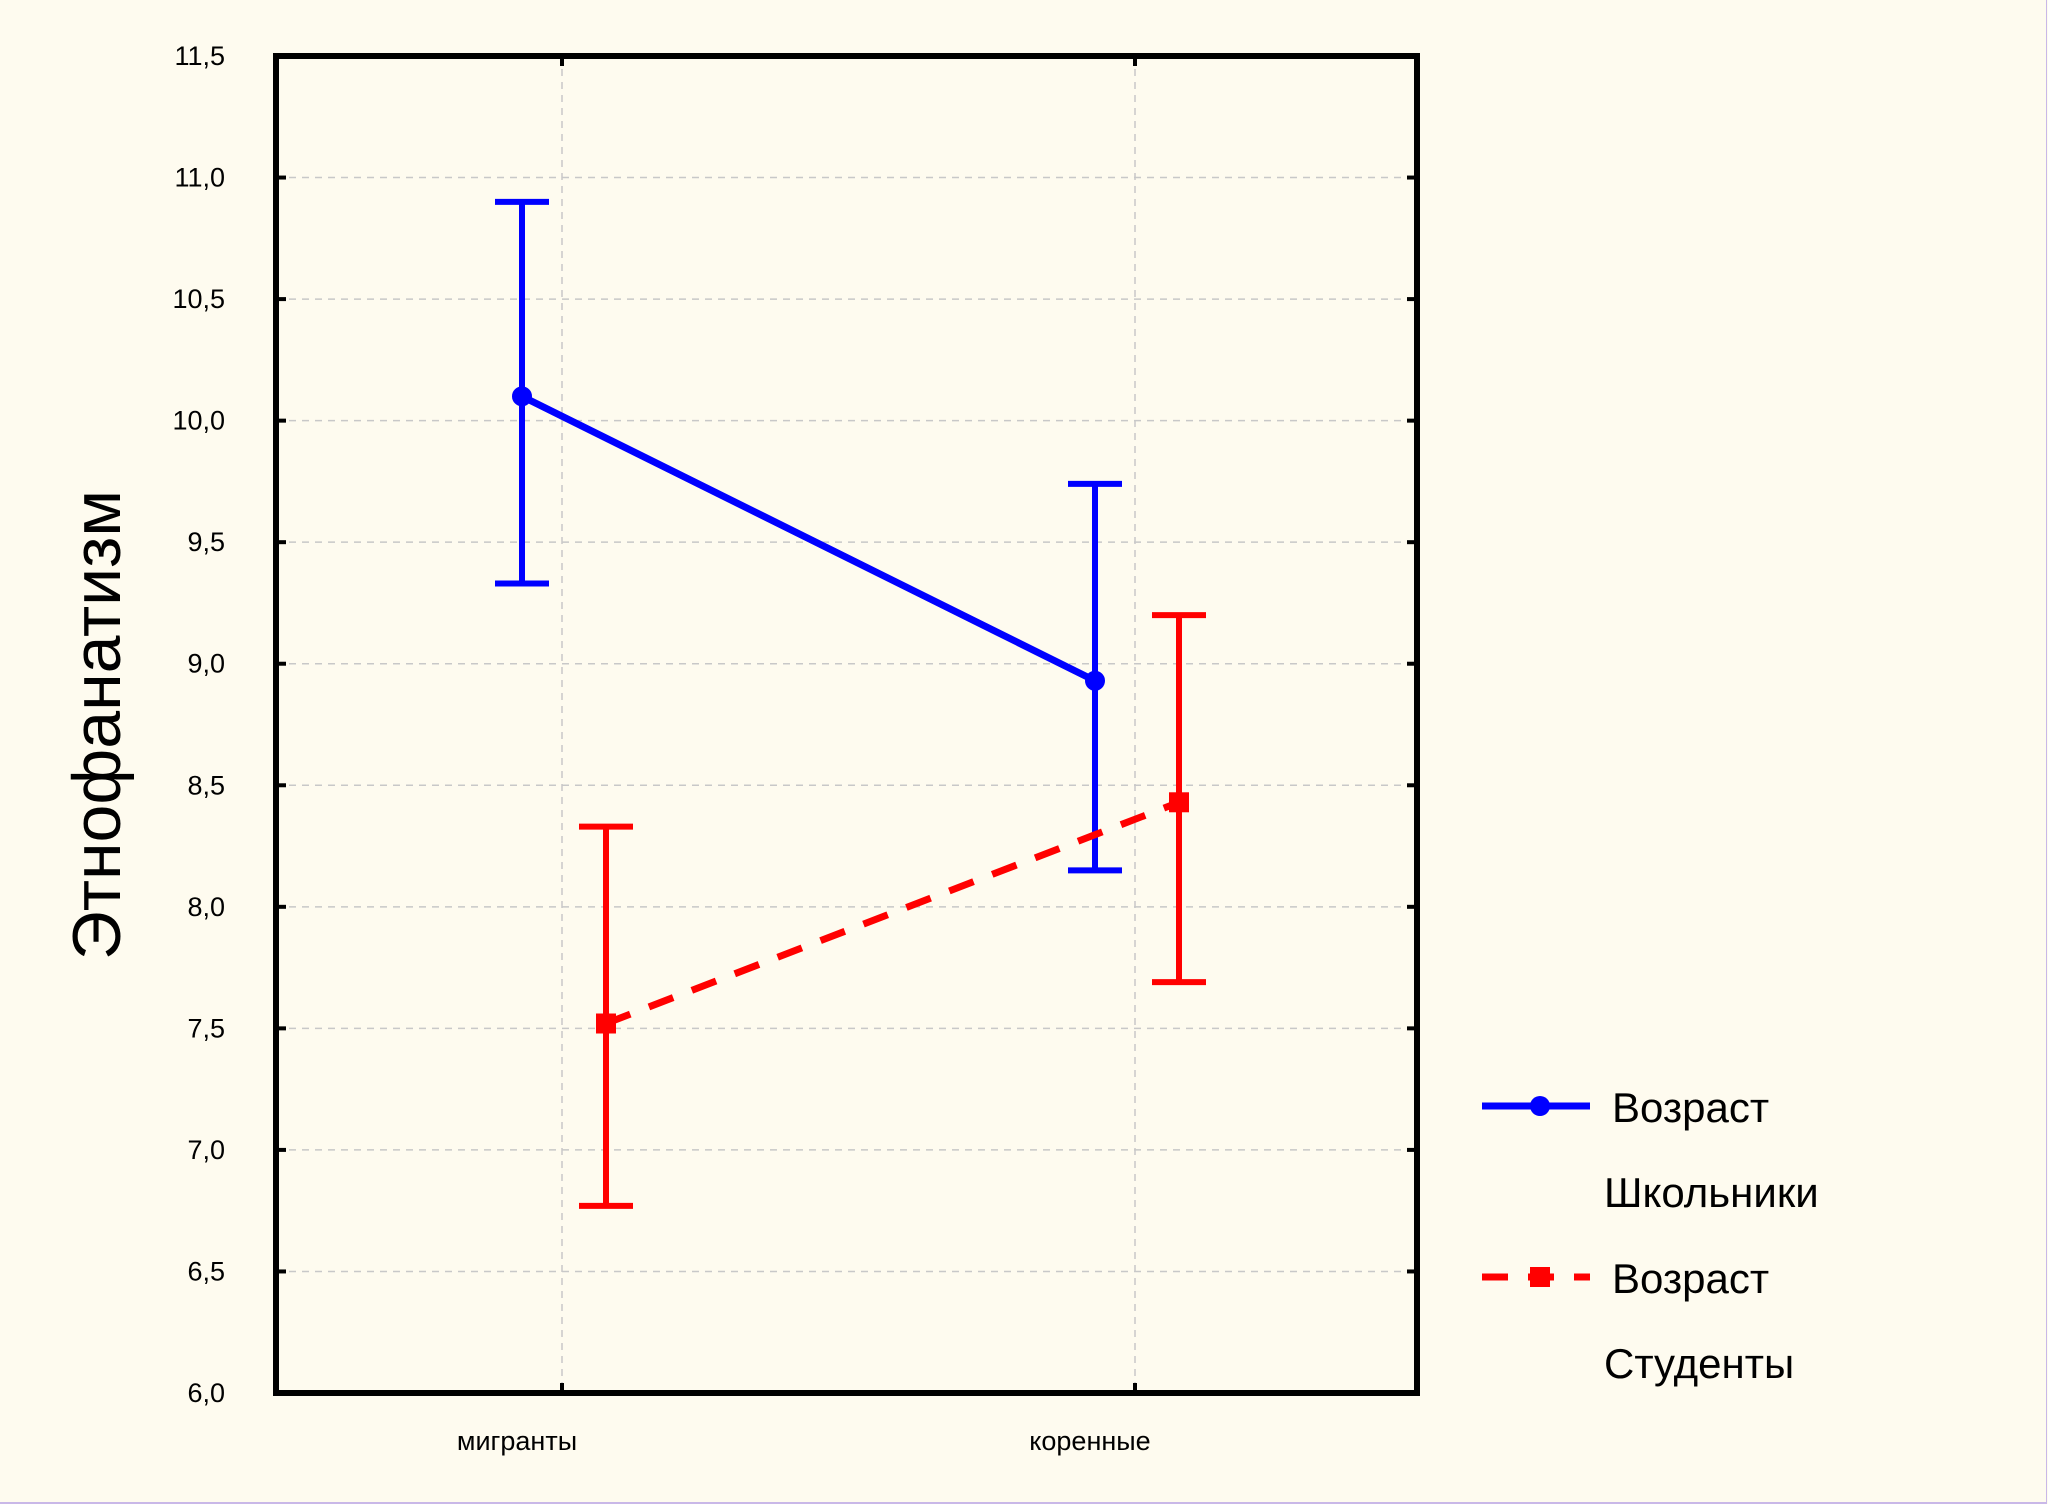 This screenshot has height=1504, width=2048. What do you see at coordinates (97, 725) in the screenshot?
I see `y-axis-label: Этнофанатизм` at bounding box center [97, 725].